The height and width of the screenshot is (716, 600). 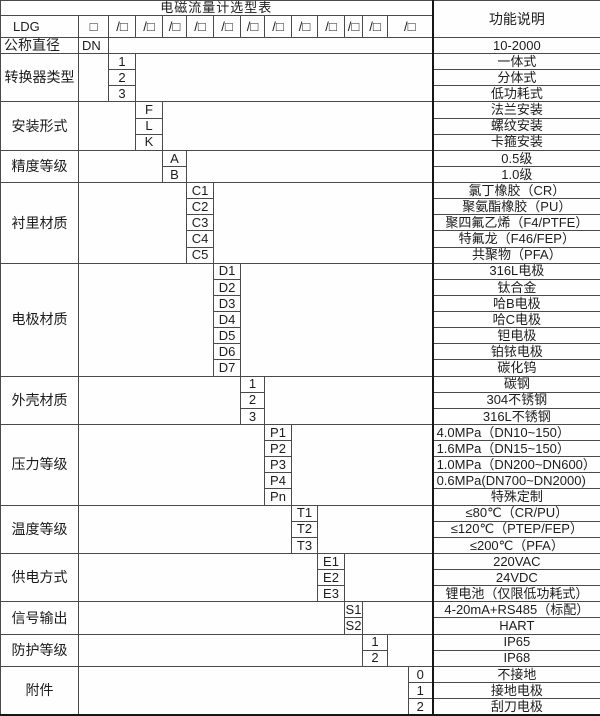 I want to click on code-cell: L, so click(x=149, y=126).